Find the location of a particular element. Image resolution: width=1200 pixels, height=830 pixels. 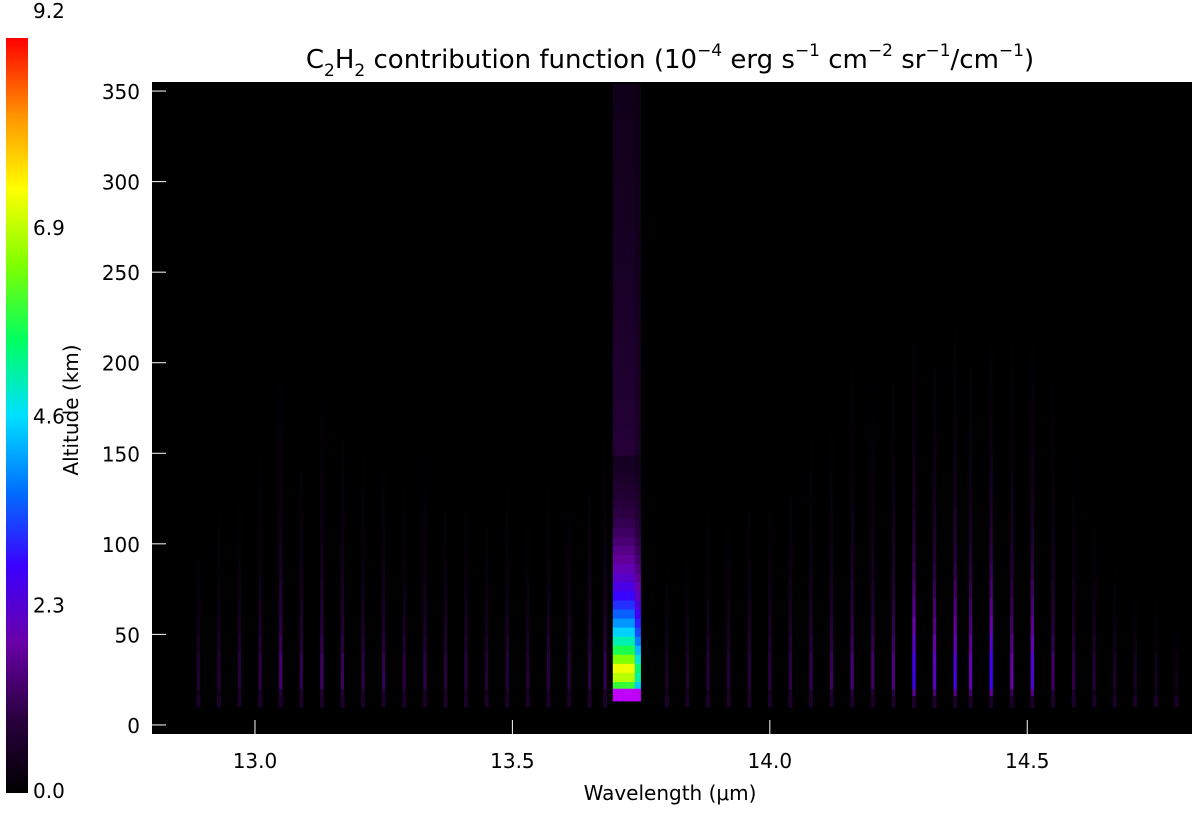

y-tick-label: 150 is located at coordinates (121, 454).